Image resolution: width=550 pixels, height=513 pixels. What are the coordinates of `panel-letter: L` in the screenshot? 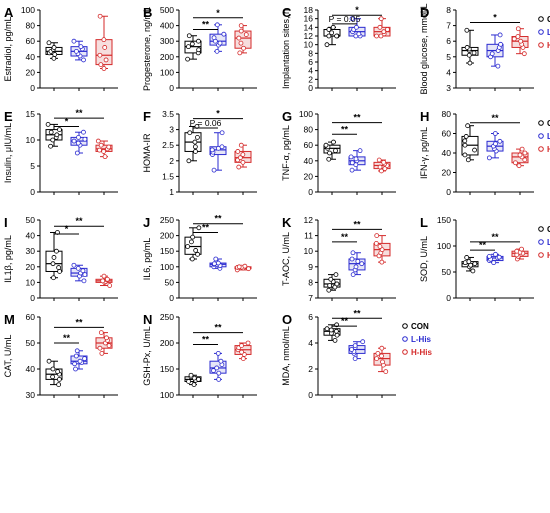 It's located at (424, 222).